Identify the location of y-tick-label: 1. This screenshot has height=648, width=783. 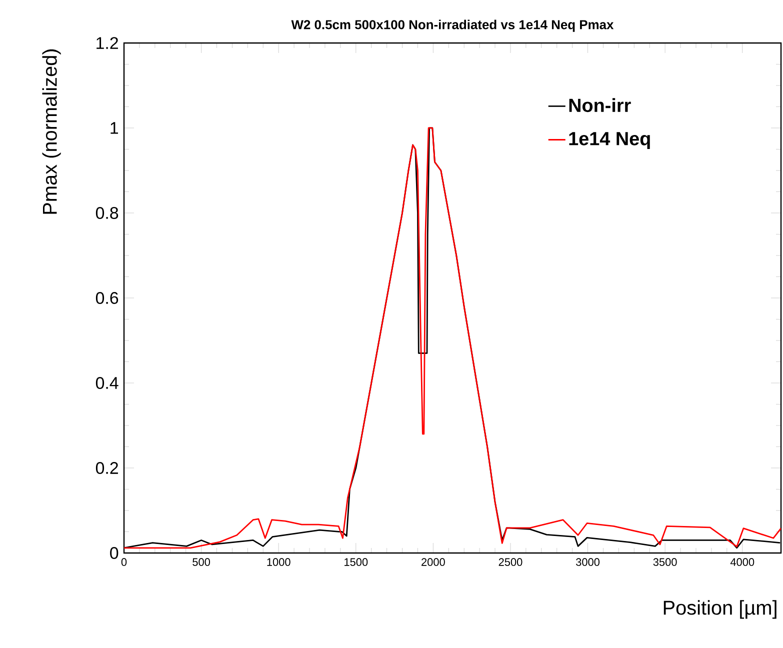
(114, 128).